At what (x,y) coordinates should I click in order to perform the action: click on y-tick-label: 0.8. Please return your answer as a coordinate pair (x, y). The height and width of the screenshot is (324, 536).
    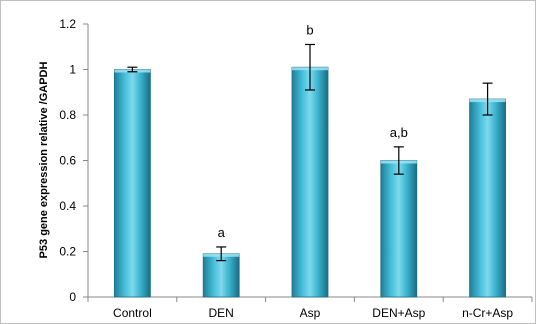
    Looking at the image, I should click on (67, 115).